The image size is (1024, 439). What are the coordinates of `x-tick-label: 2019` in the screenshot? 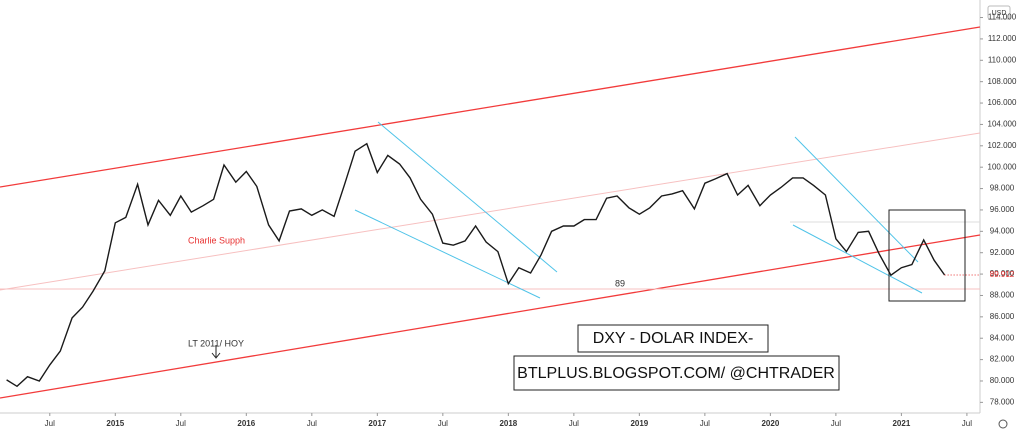 It's located at (639, 423).